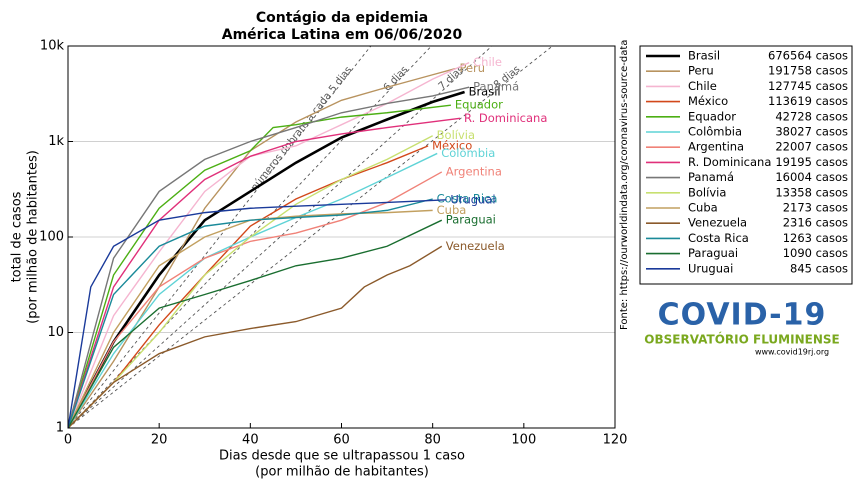  I want to click on end-label: Uruguai, so click(472, 199).